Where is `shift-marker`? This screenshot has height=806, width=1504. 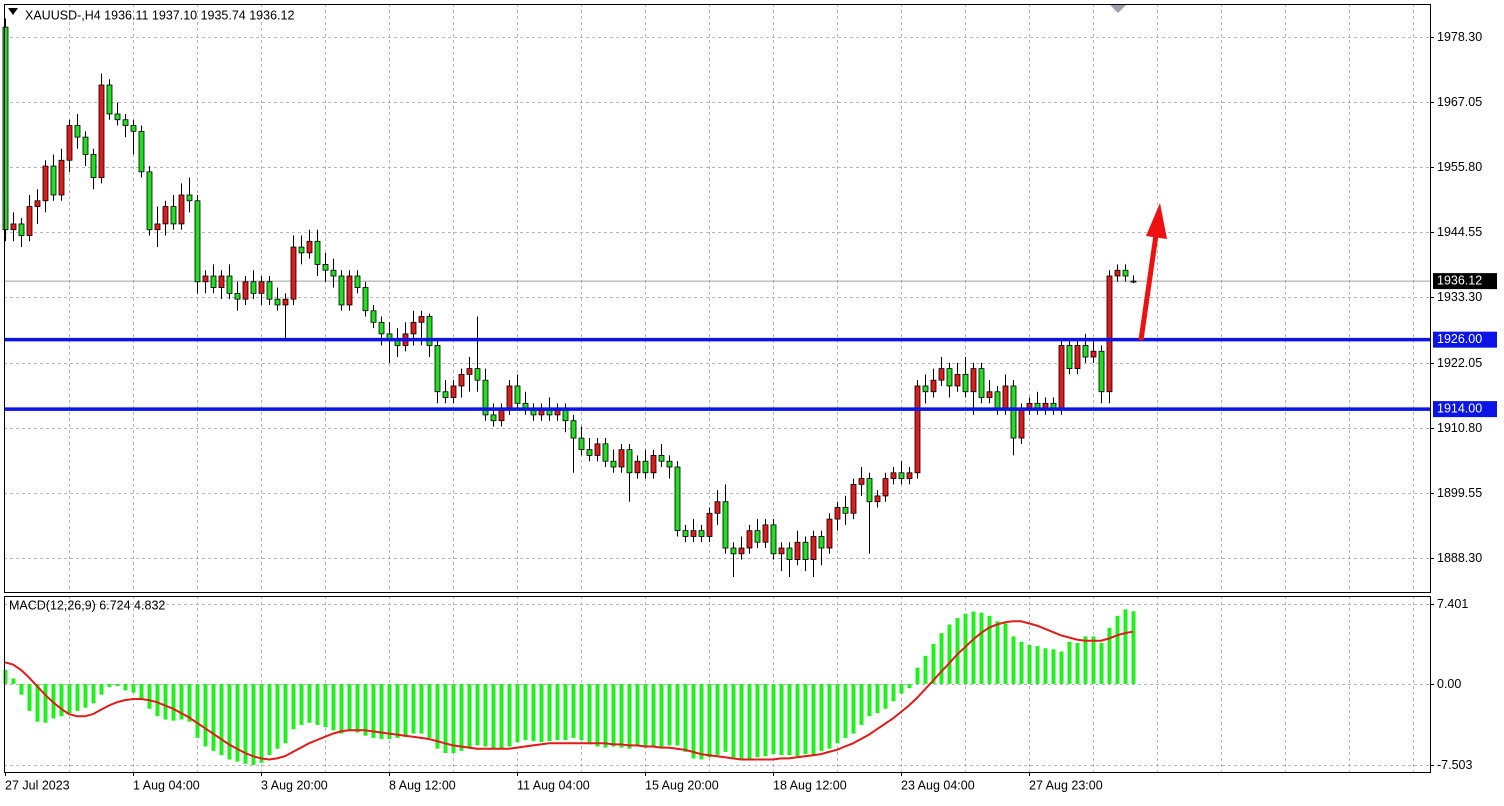
shift-marker is located at coordinates (1118, 9).